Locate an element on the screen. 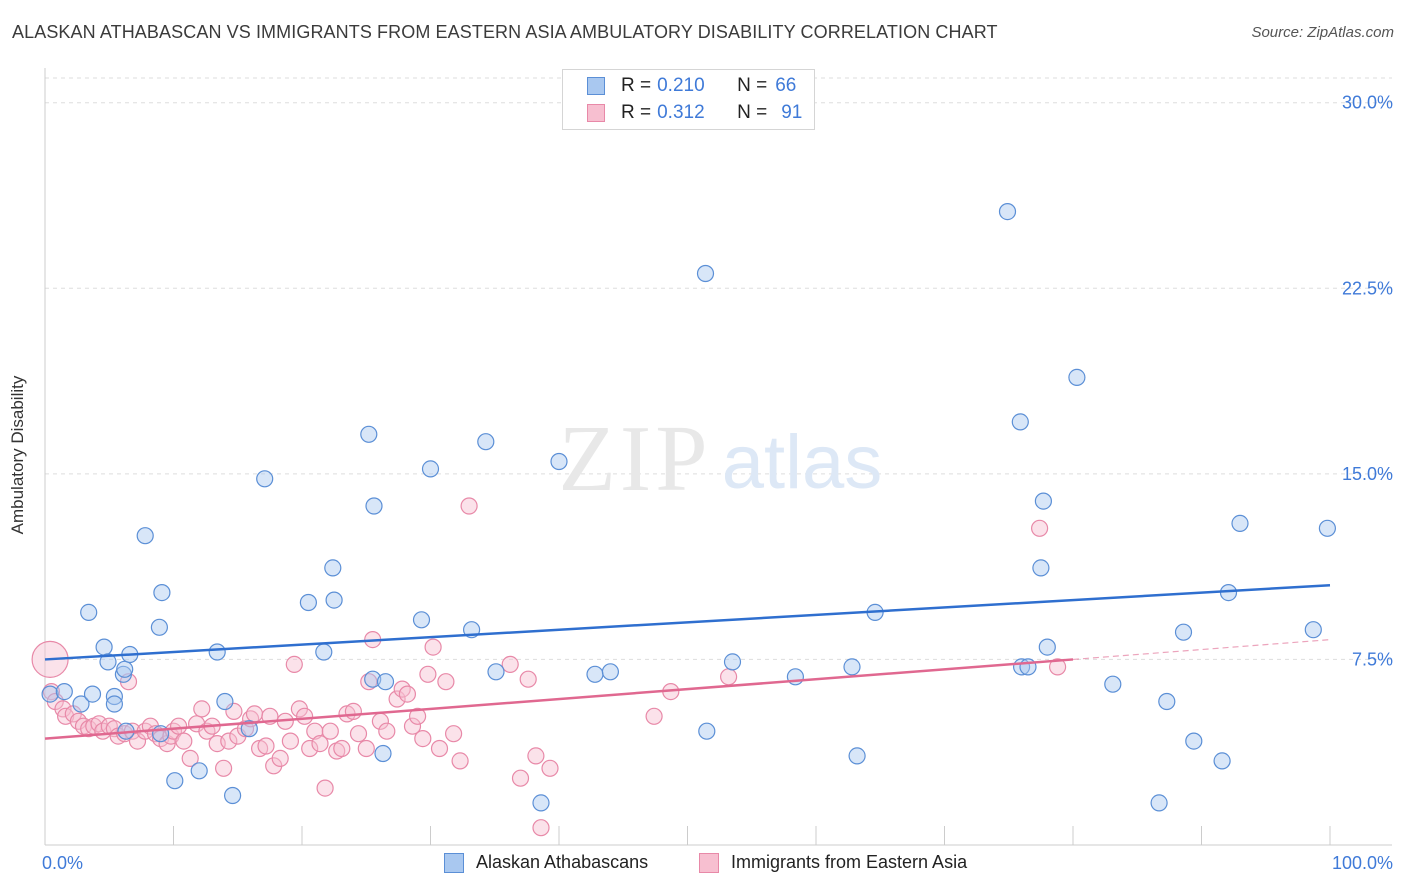 This screenshot has height=892, width=1406. watermark-zip: ZIP is located at coordinates (635, 459).